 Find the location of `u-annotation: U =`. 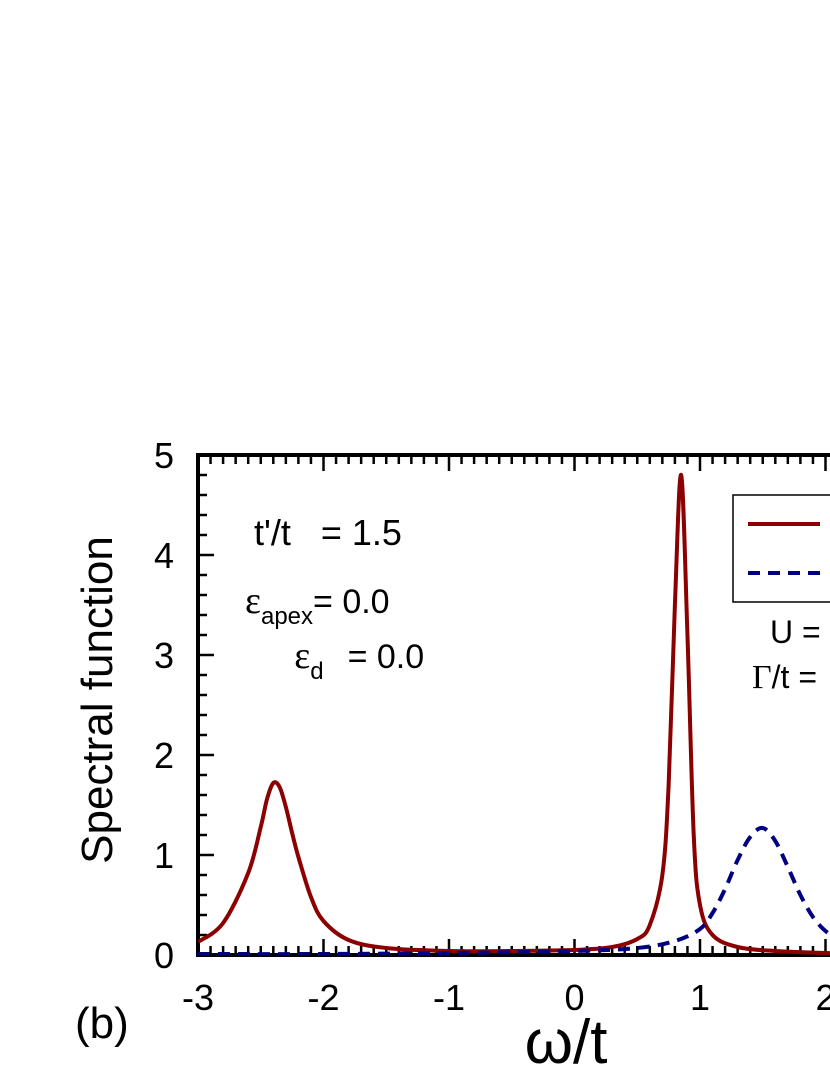

u-annotation: U = is located at coordinates (795, 632).